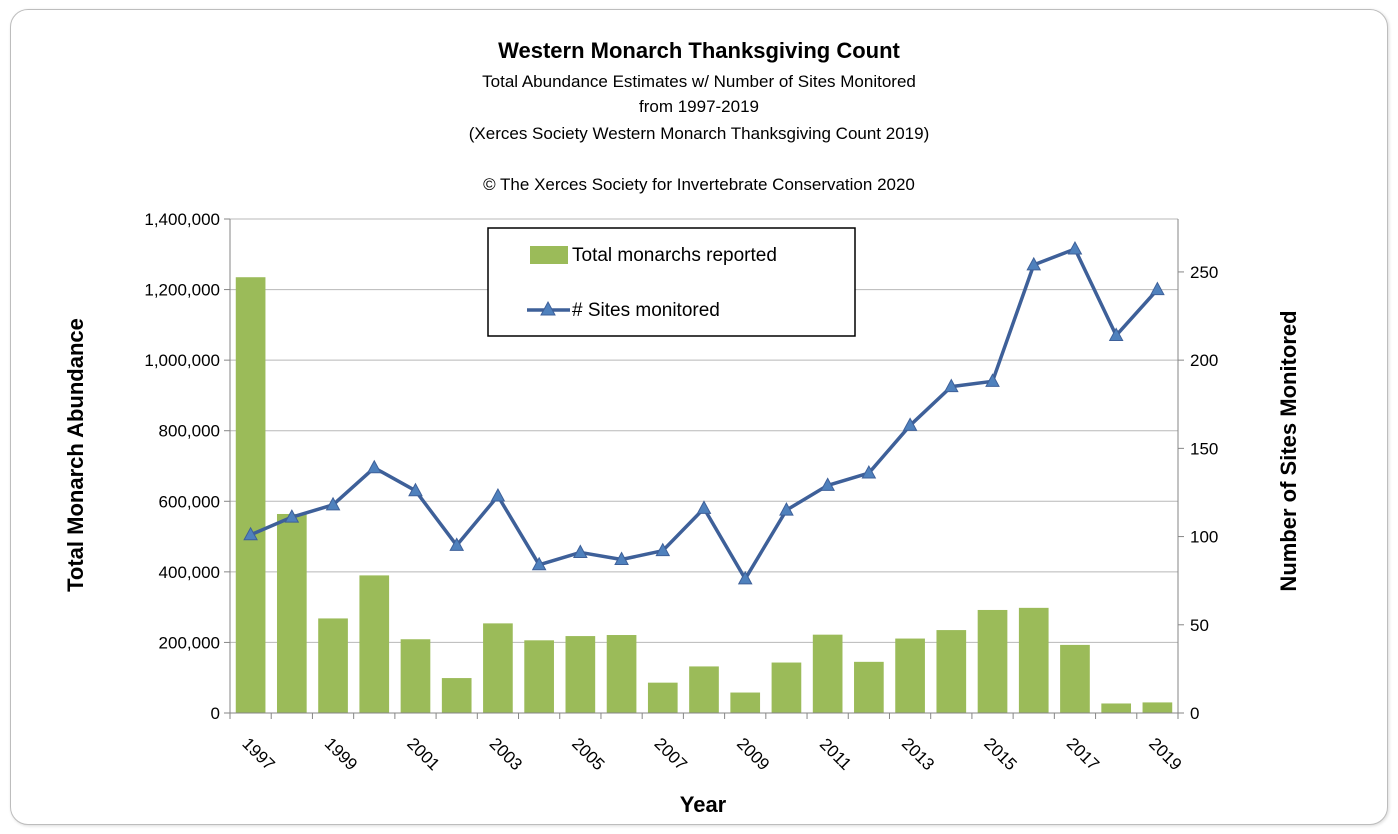 The height and width of the screenshot is (834, 1398). Describe the element at coordinates (1199, 625) in the screenshot. I see `y2-tick-label: 50` at that location.